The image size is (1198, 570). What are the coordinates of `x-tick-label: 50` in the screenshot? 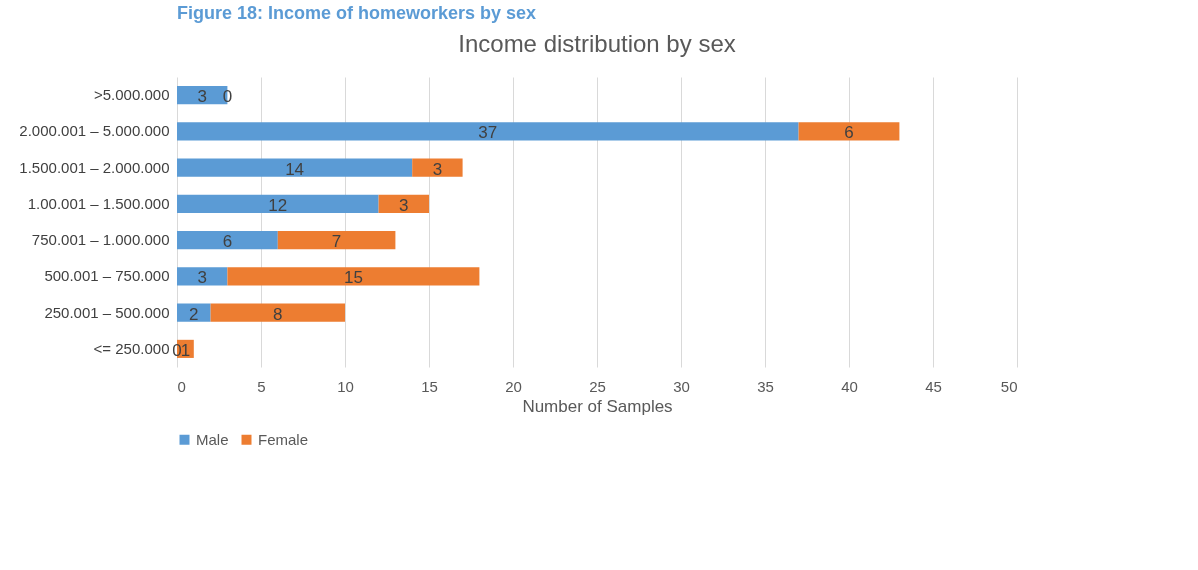 It's located at (1009, 386).